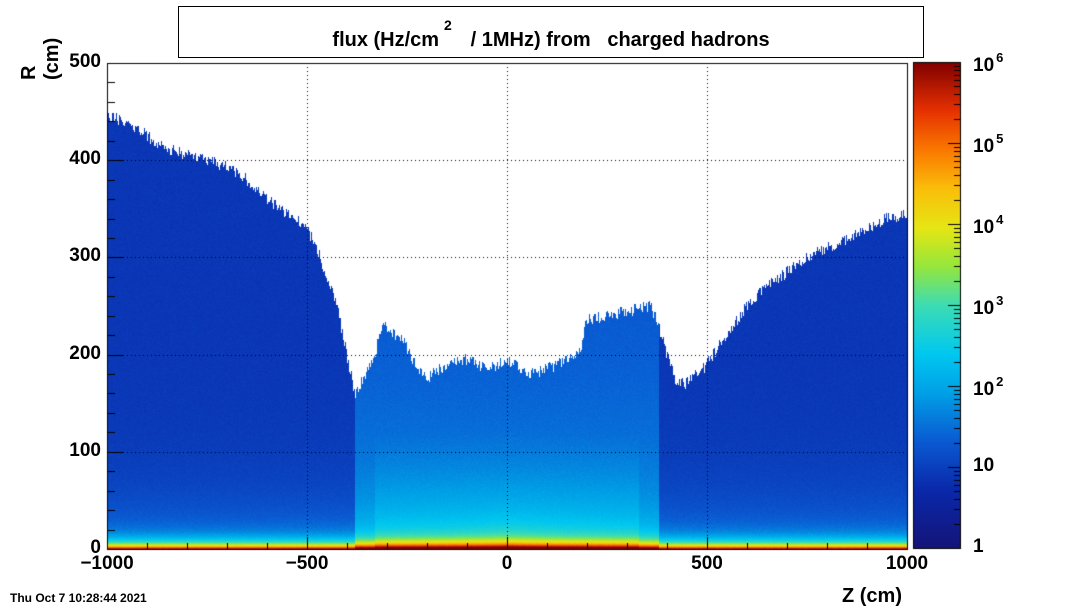 The height and width of the screenshot is (610, 1068). Describe the element at coordinates (551, 40) in the screenshot. I see `chart-title: flux (Hz/cm / 1MHz) from charged hadrons` at that location.